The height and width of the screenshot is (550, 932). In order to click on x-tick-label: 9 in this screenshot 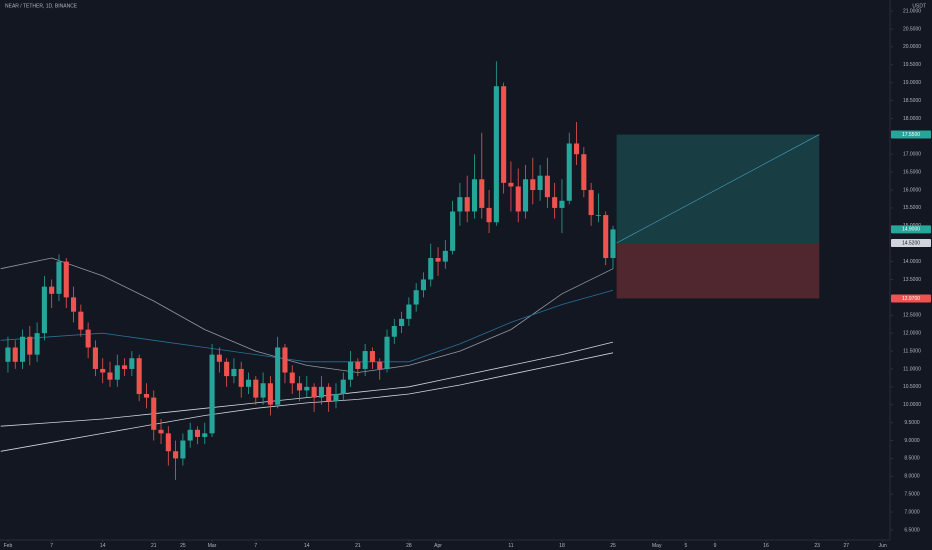, I will do `click(715, 546)`.